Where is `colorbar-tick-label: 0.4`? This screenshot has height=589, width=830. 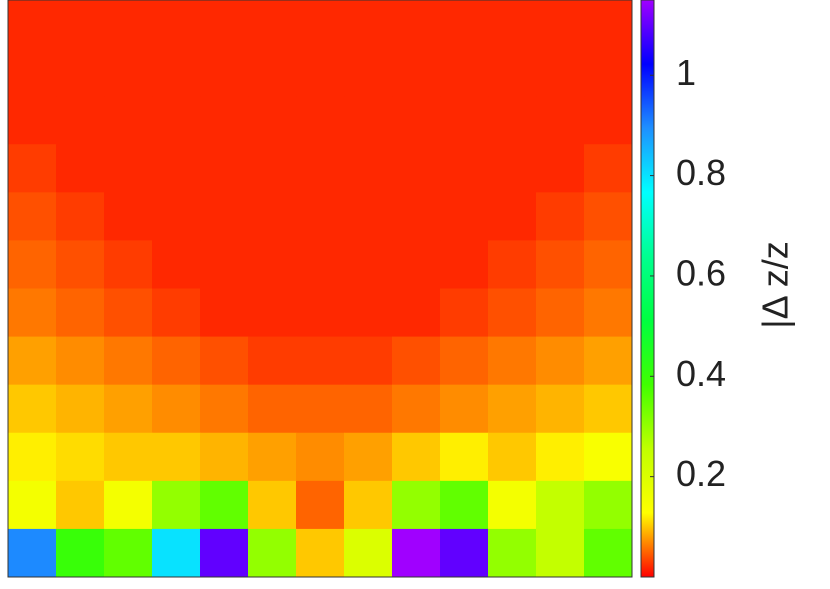 colorbar-tick-label: 0.4 is located at coordinates (701, 373).